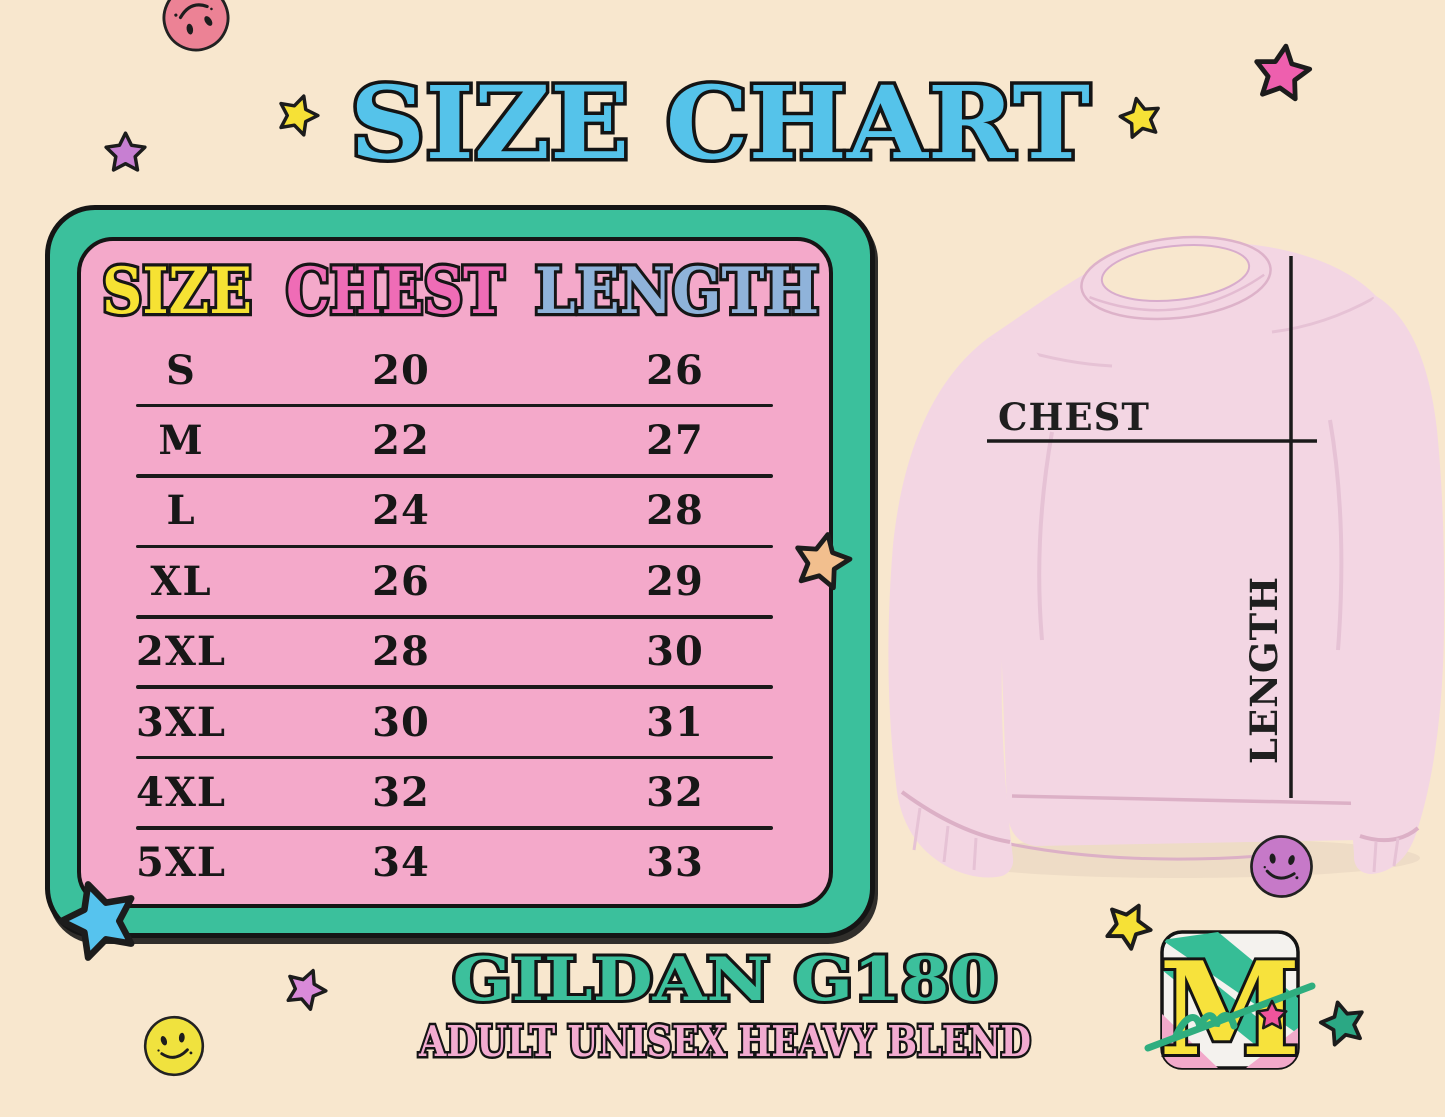 This screenshot has height=1117, width=1445. I want to click on length-cell: 32, so click(675, 792).